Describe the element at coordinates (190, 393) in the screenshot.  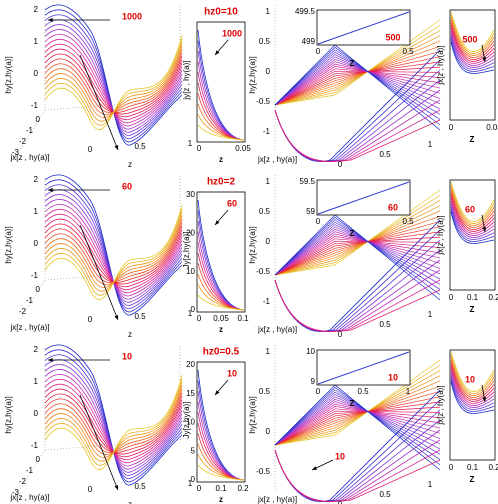
I see `inset-y-tick: 15` at that location.